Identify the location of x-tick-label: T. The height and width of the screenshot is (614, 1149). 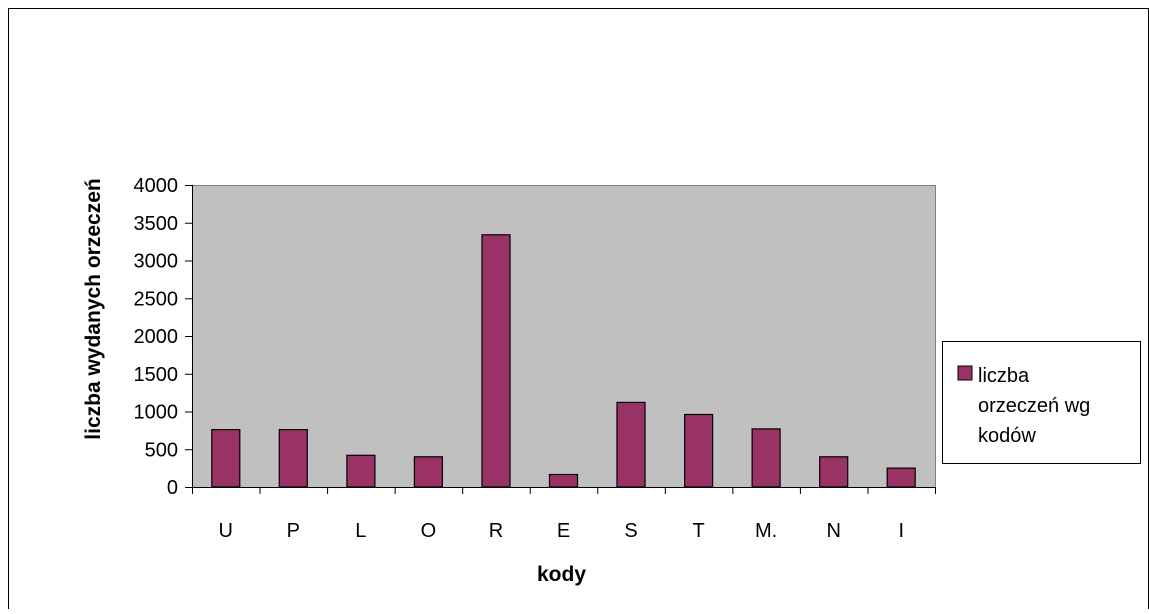
(698, 531).